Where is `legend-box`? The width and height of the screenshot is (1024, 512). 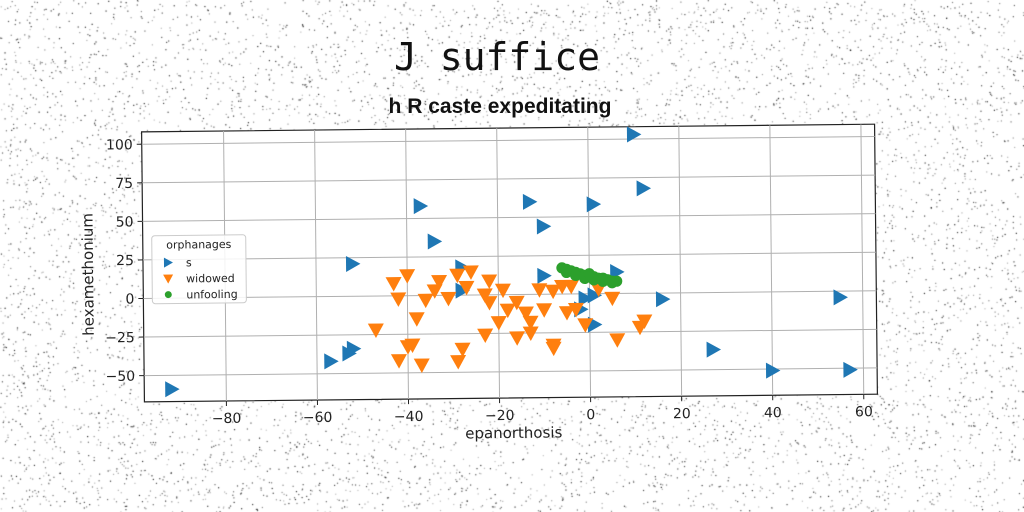 legend-box is located at coordinates (199, 269).